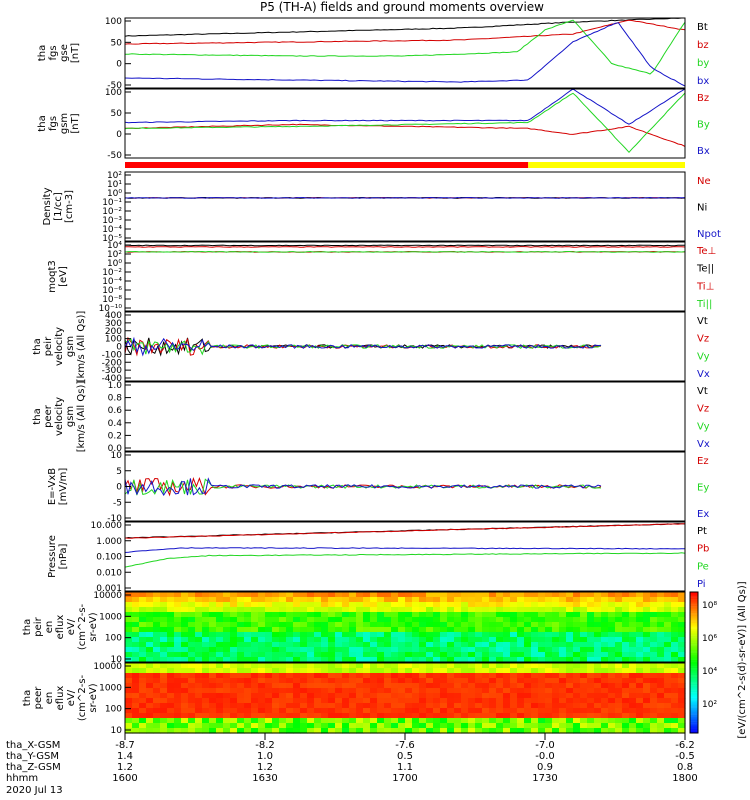  I want to click on y-tick-label: 0, so click(119, 488).